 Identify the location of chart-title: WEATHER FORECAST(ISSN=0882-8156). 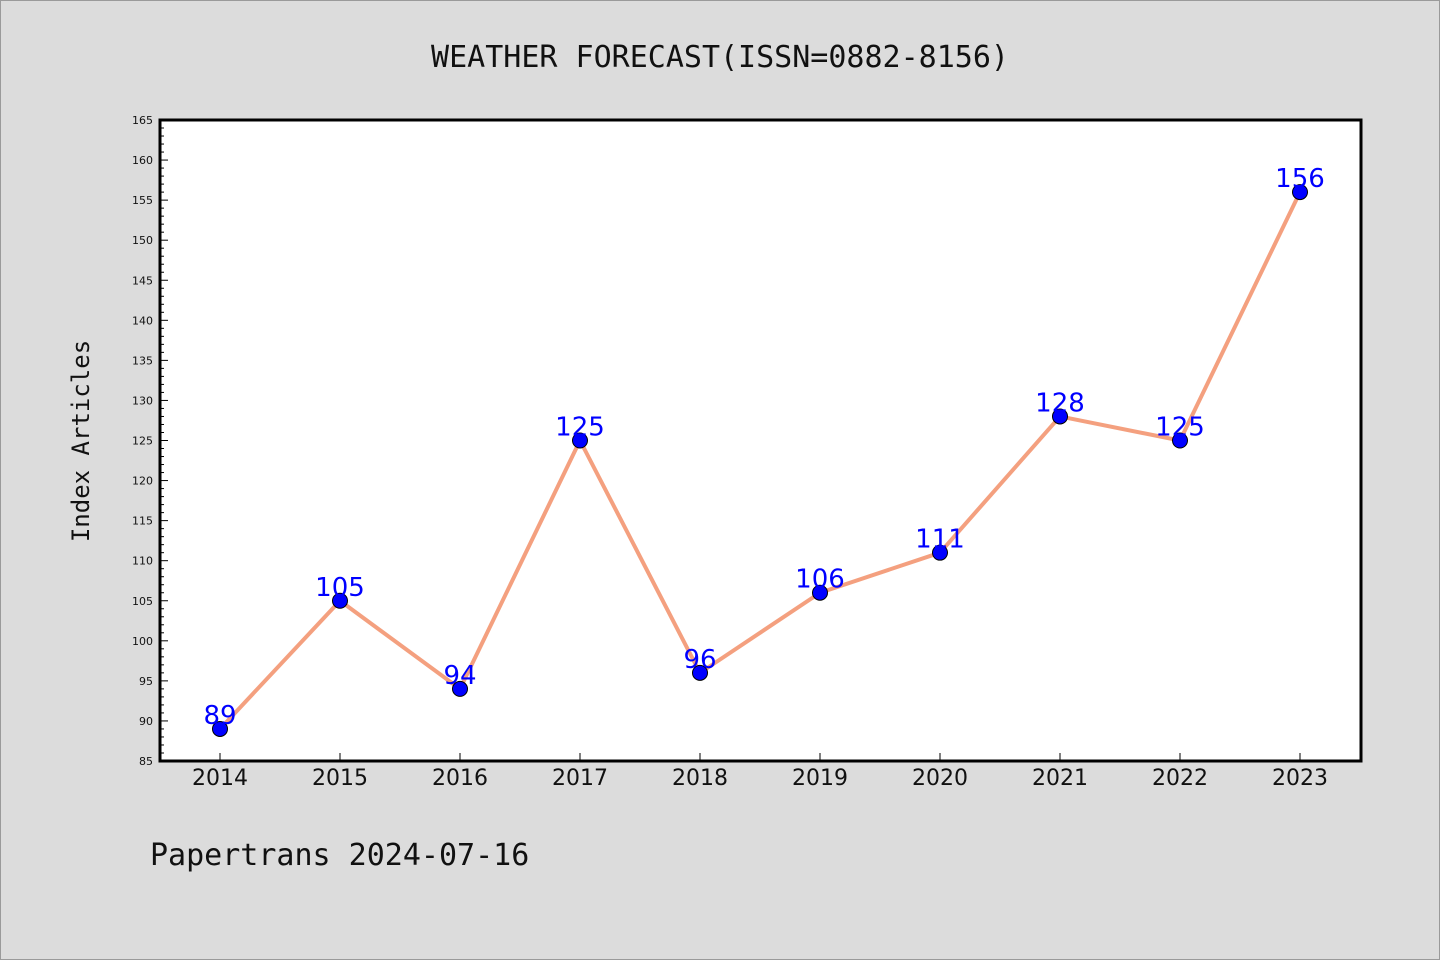
(720, 57).